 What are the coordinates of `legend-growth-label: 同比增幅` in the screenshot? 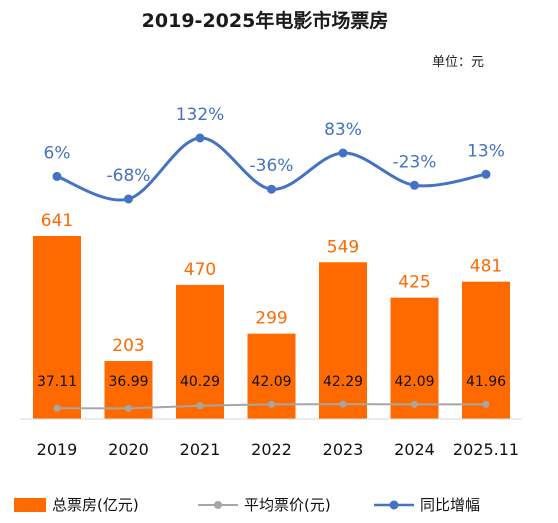 It's located at (450, 505).